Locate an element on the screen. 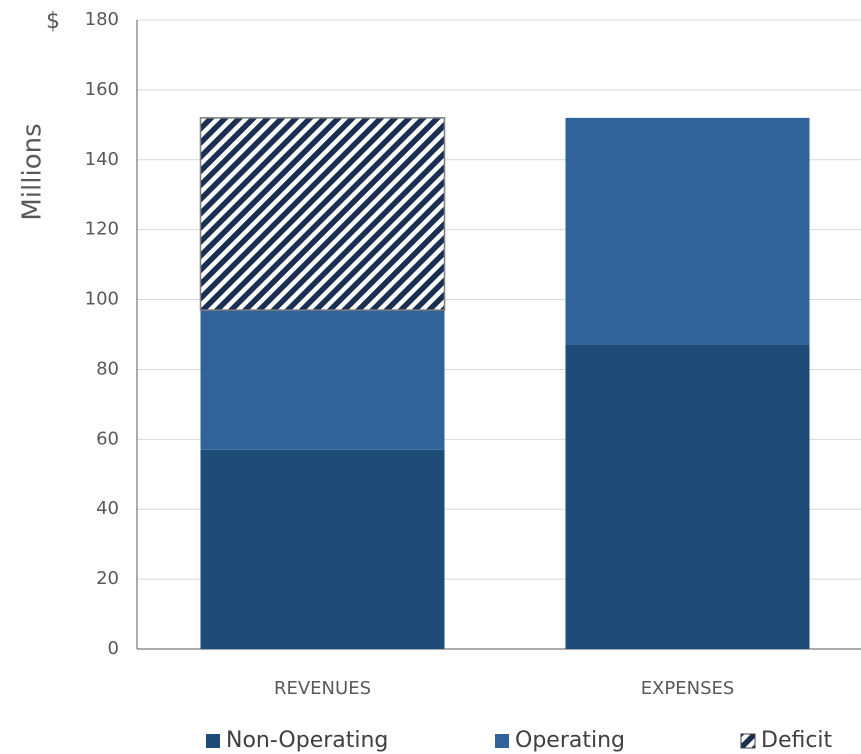 The image size is (861, 754). x-tick-label: REVENUES is located at coordinates (322, 688).